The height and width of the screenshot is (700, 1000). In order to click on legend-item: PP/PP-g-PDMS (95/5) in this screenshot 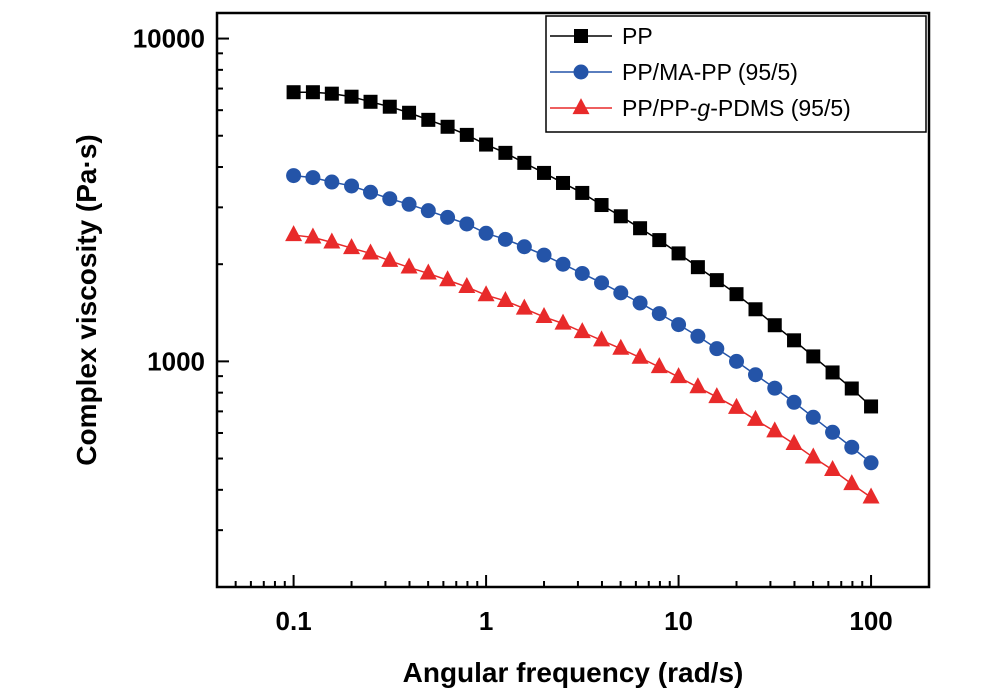, I will do `click(700, 108)`.